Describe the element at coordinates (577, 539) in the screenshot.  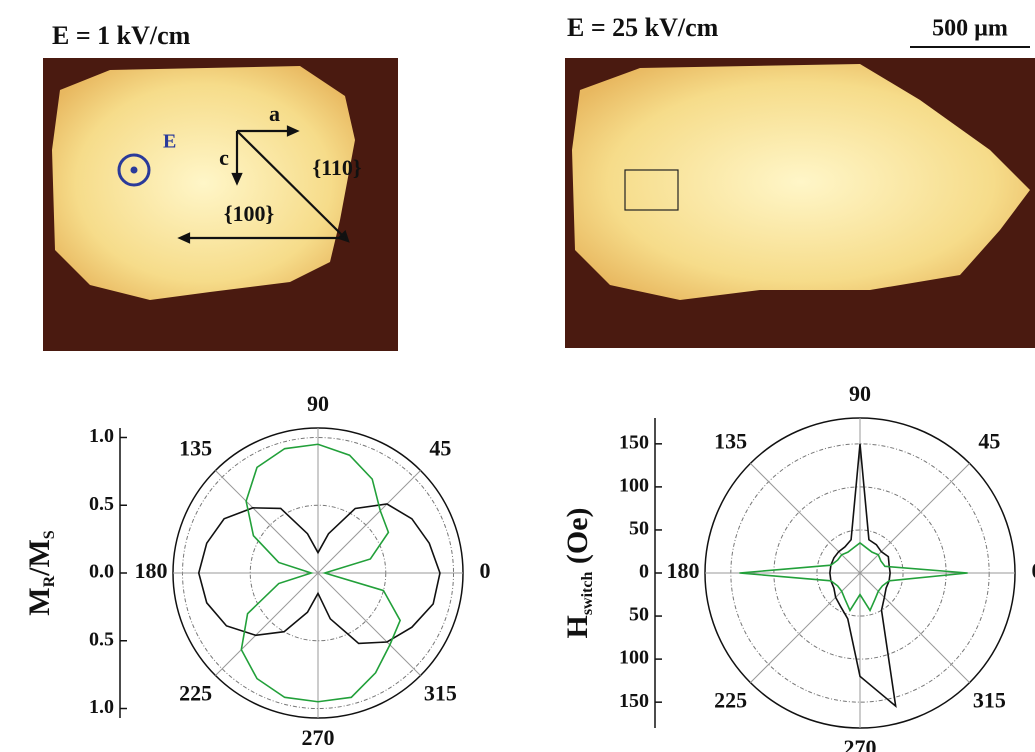
I see `label-text: (Oe)` at that location.